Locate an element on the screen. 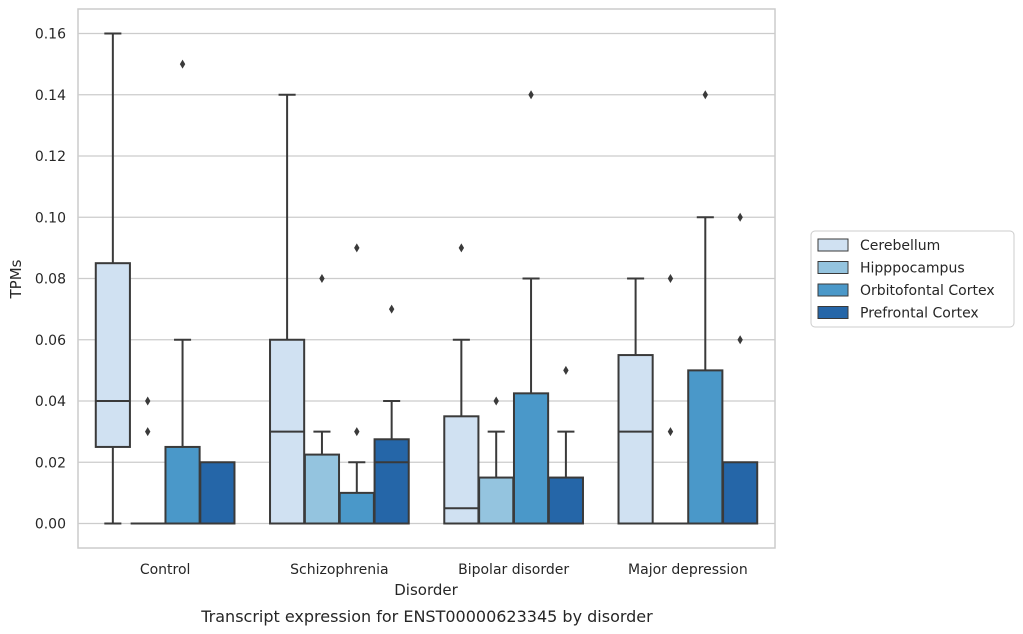 The image size is (1023, 634). y-tick-label: 0.04 is located at coordinates (50, 402).